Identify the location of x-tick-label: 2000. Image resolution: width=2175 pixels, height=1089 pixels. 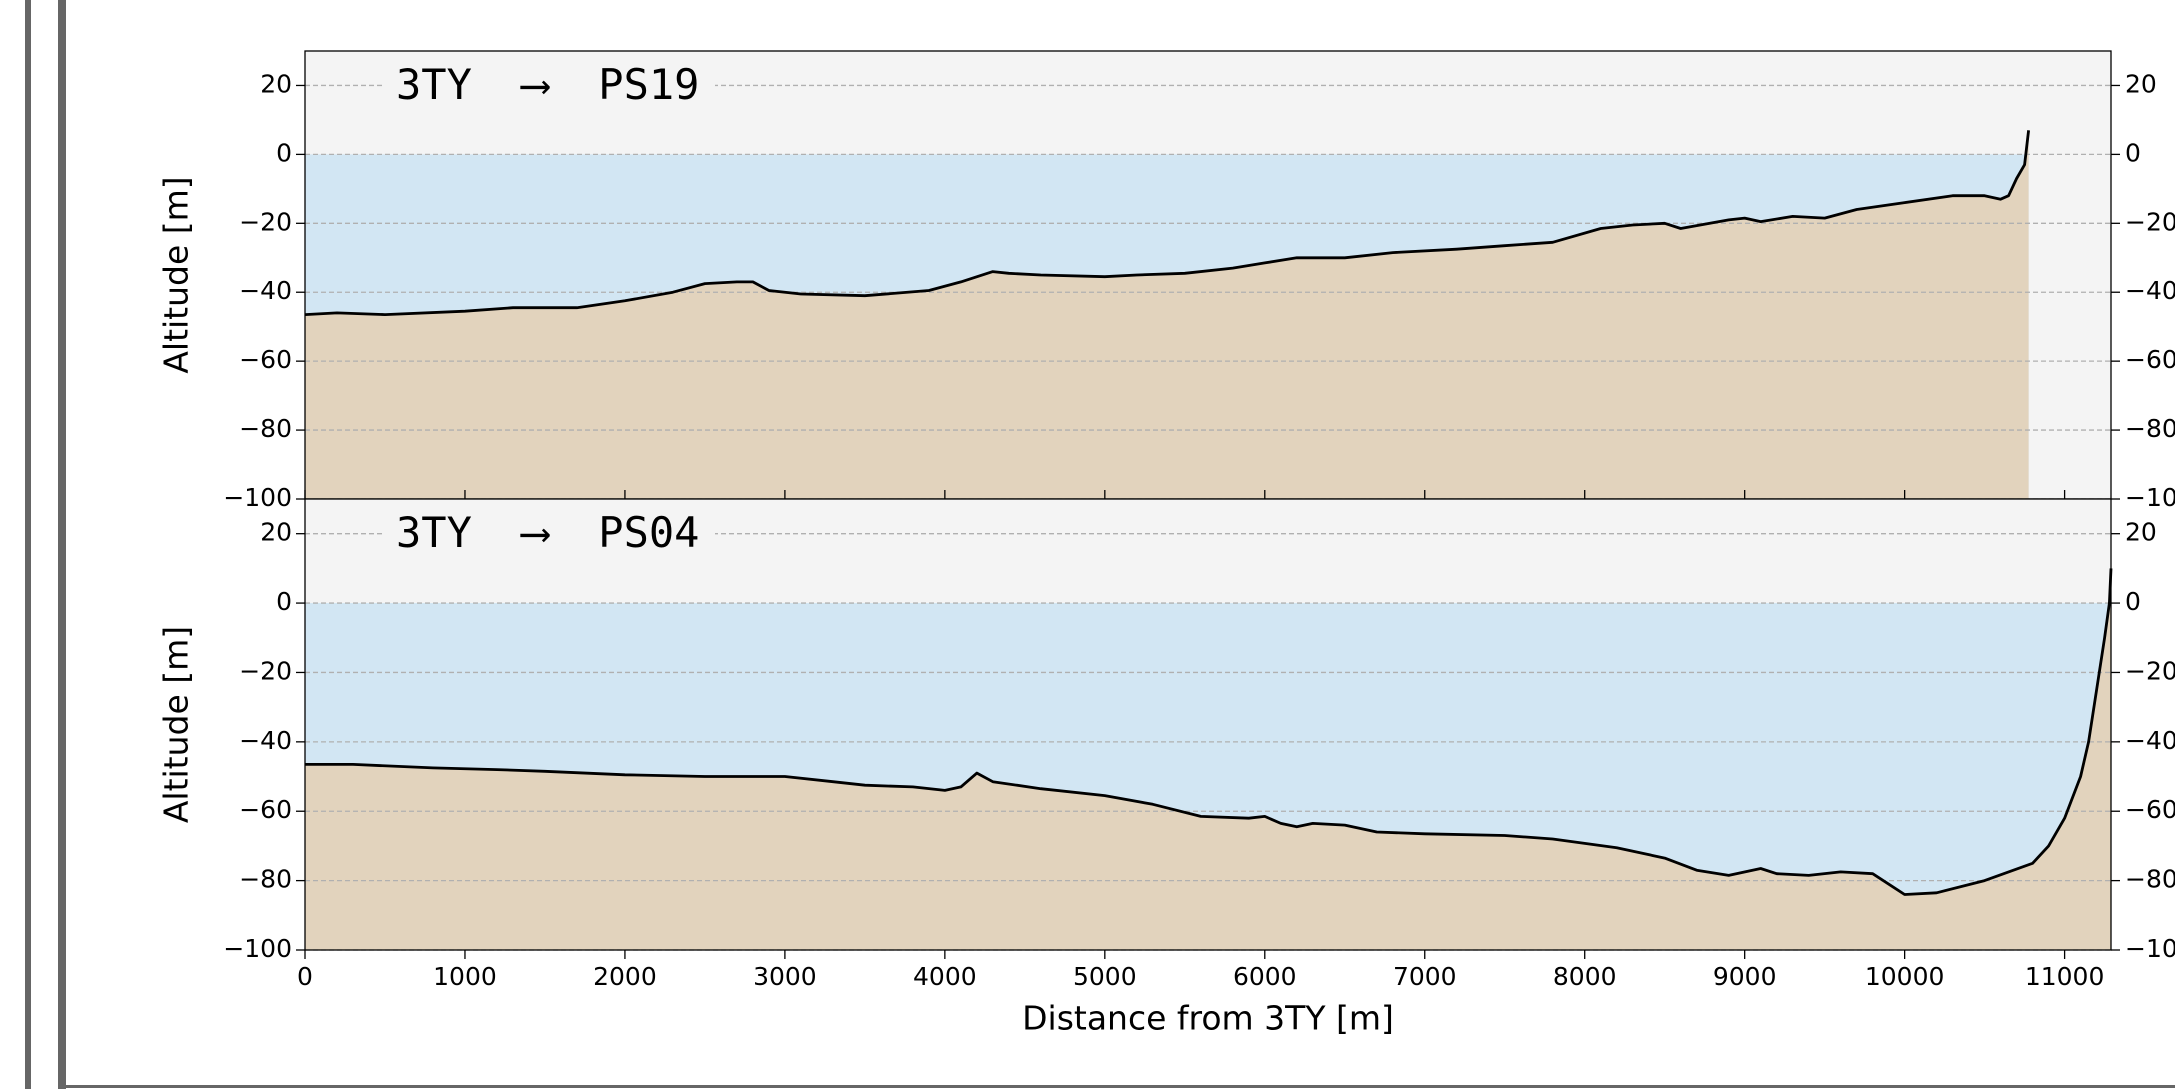
(625, 976).